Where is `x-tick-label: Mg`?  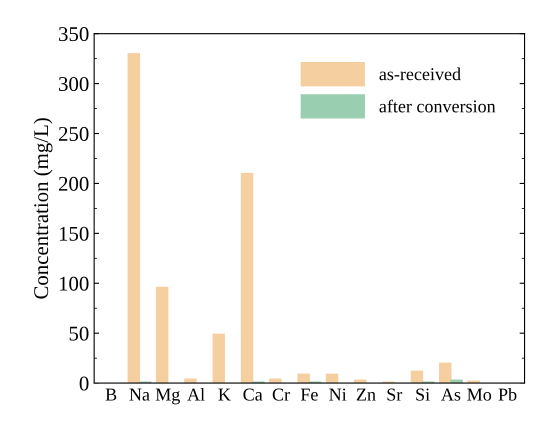
x-tick-label: Mg is located at coordinates (168, 396).